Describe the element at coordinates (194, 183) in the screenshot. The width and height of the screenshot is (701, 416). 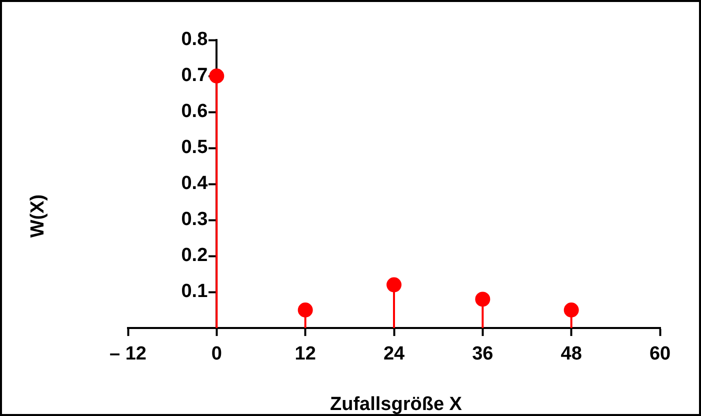
I see `y-tick-label: 0.4` at that location.